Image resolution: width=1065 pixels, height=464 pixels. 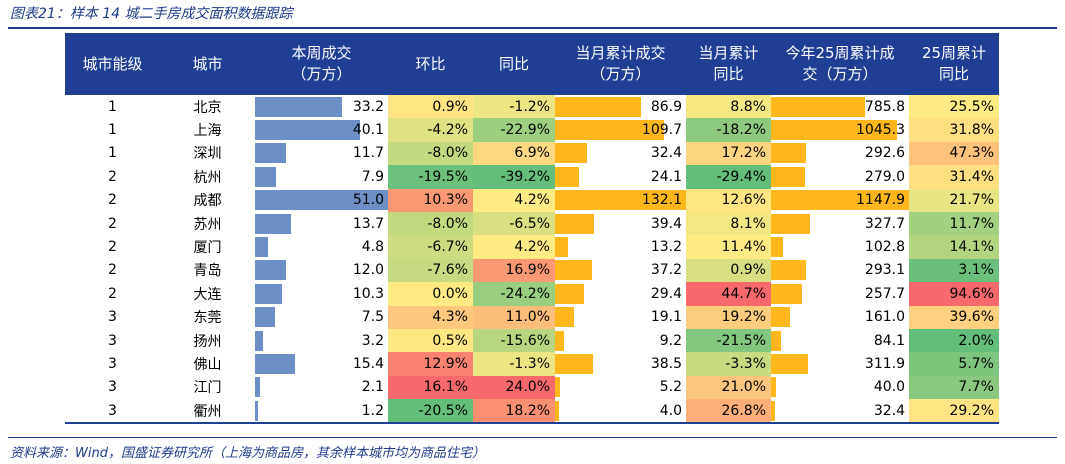 What do you see at coordinates (840, 270) in the screenshot?
I see `year-cumulative-cell: 293.1` at bounding box center [840, 270].